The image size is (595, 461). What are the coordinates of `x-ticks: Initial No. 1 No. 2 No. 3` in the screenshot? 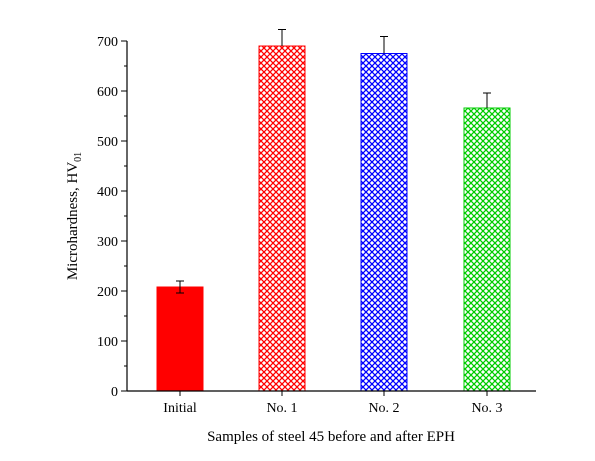 It's located at (333, 403).